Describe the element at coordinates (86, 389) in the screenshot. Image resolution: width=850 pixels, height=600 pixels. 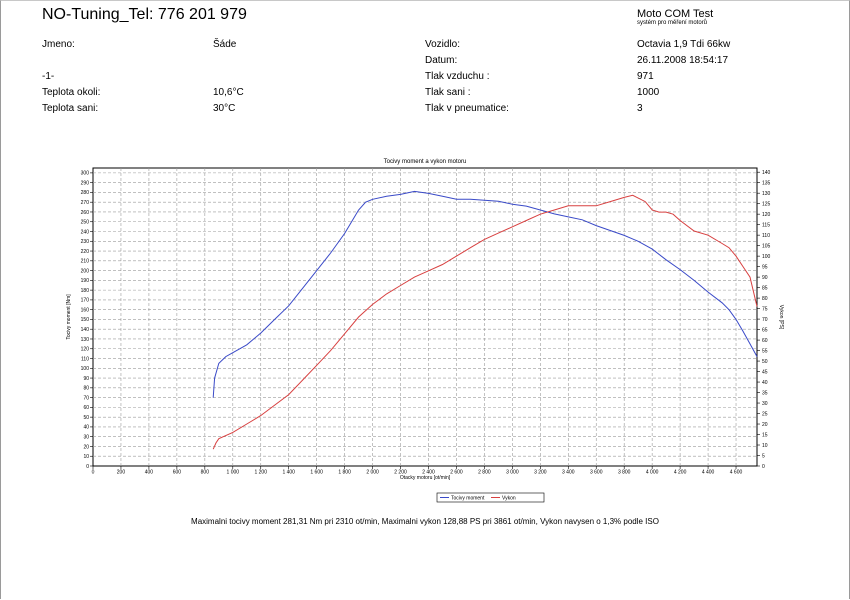
I see `left-tick-label: 80` at that location.